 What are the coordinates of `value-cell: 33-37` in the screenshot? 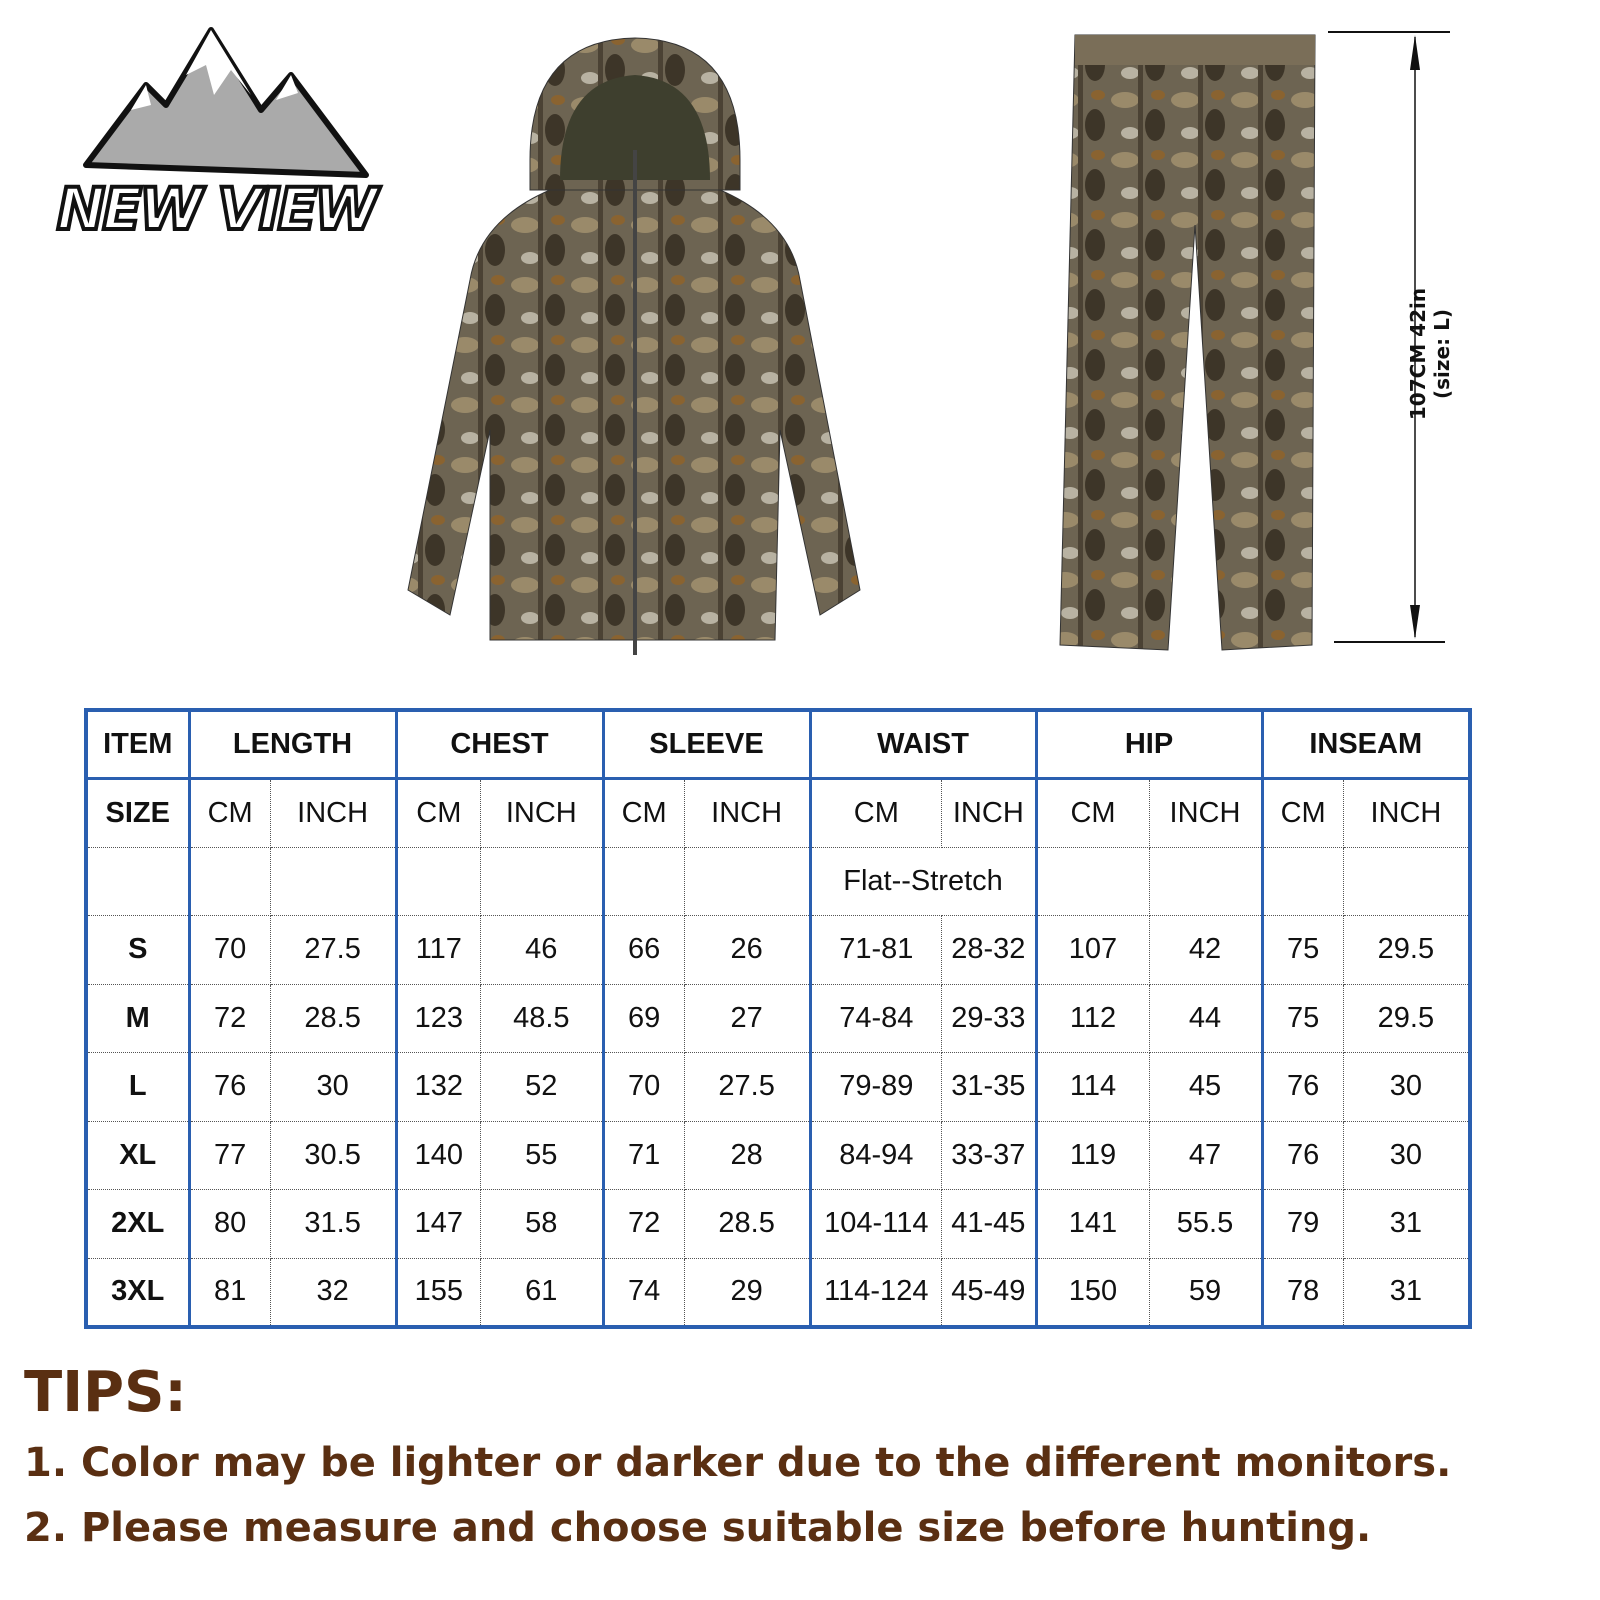 It's located at (989, 1155).